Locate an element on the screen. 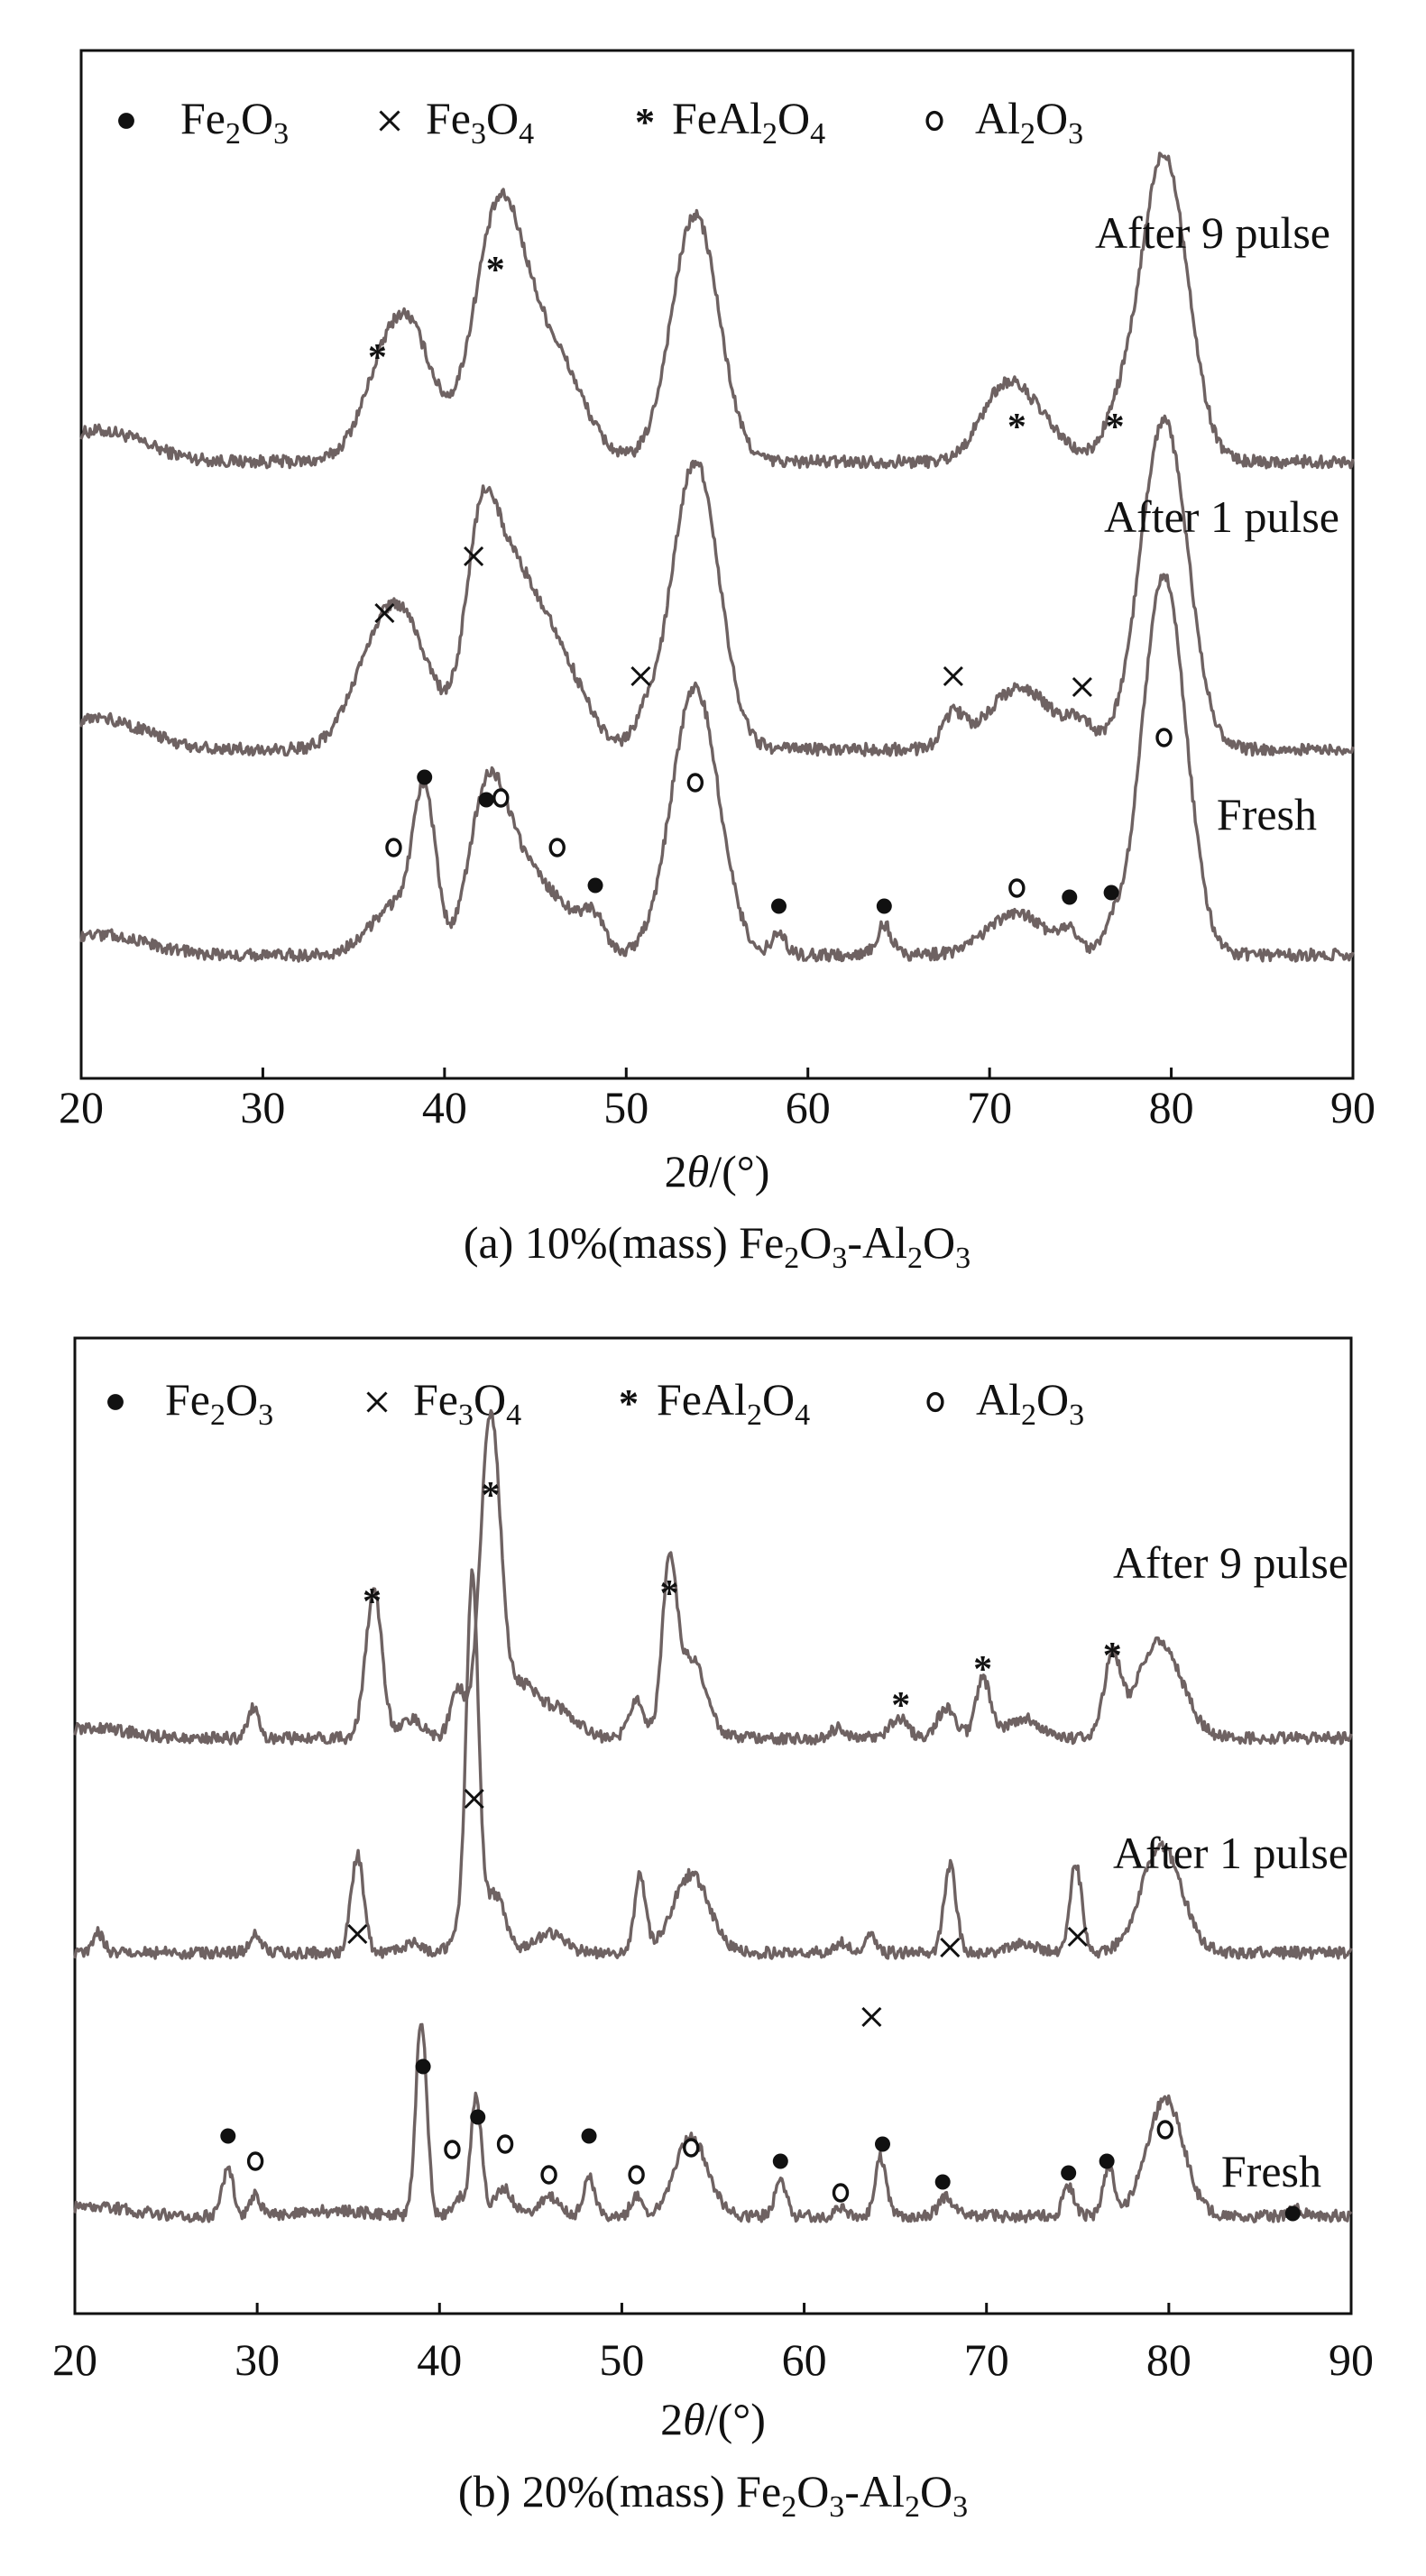 This screenshot has width=1426, height=2576. xrd-trace-fresh-a is located at coordinates (717, 768).